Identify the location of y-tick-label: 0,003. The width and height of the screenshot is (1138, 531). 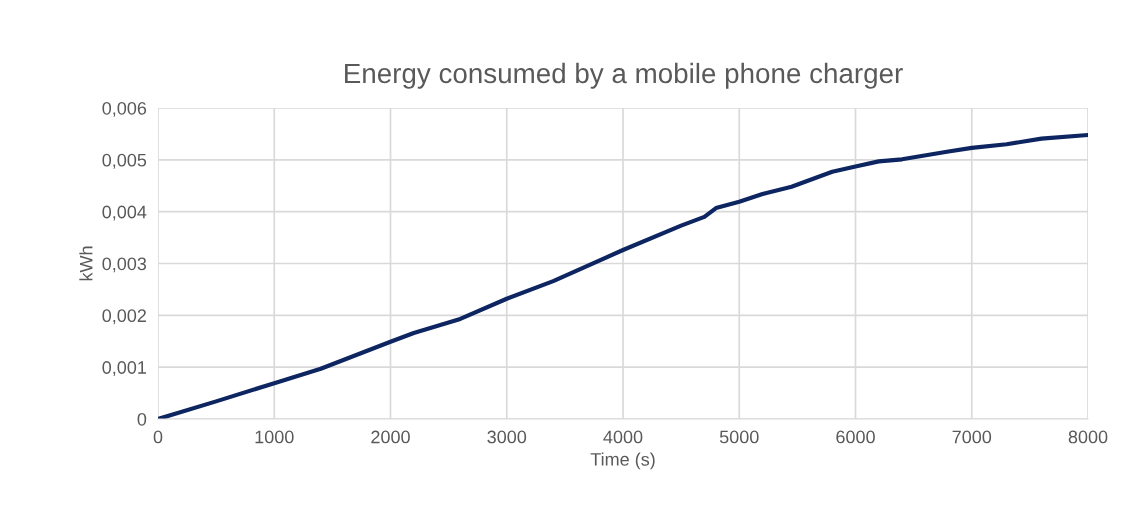
(124, 265).